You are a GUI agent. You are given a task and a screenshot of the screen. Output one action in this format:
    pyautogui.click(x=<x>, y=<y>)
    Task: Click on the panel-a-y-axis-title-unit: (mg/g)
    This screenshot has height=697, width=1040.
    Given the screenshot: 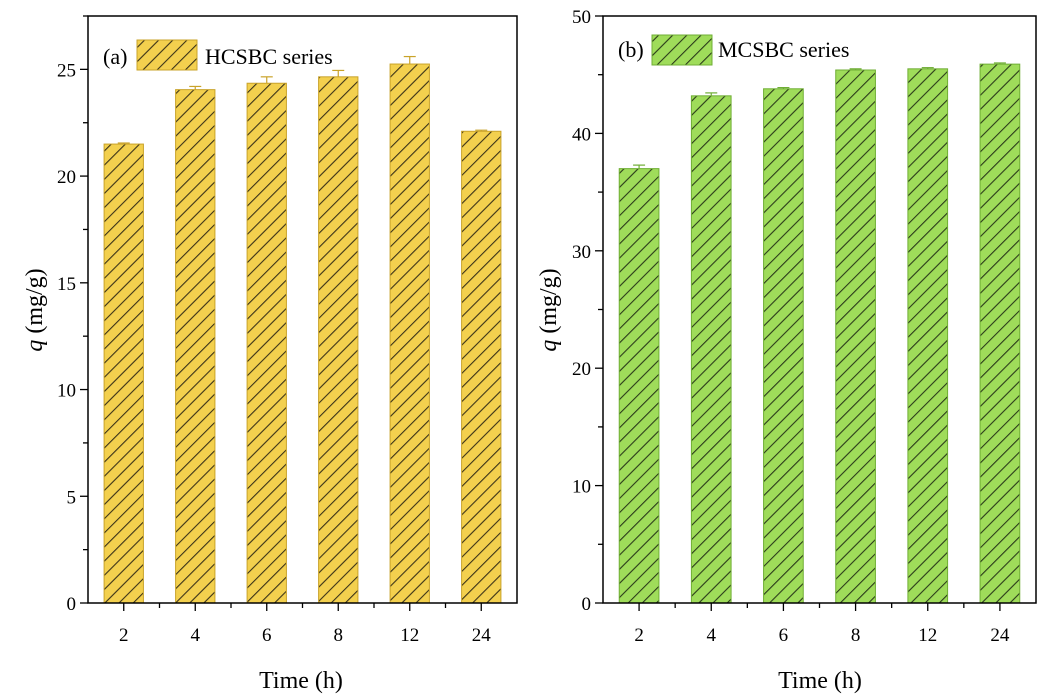 What is the action you would take?
    pyautogui.click(x=35, y=303)
    